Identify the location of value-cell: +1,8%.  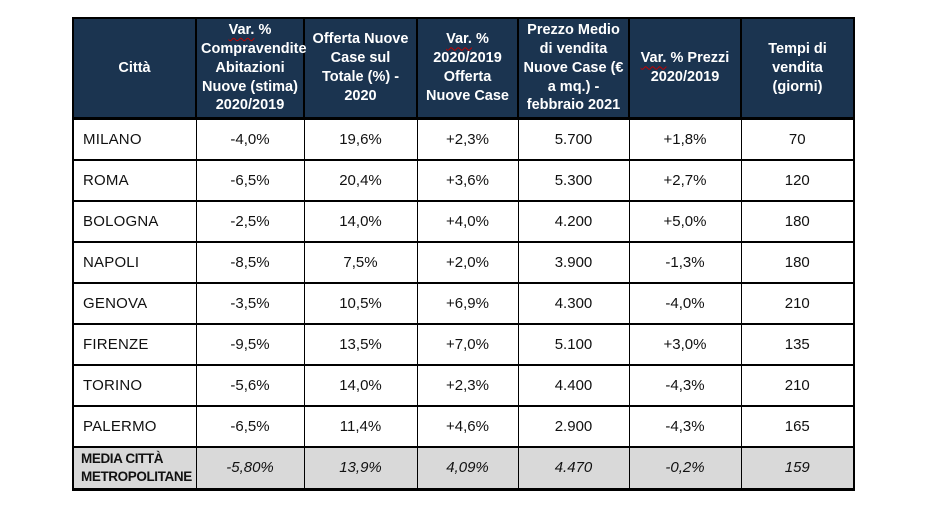
(685, 139).